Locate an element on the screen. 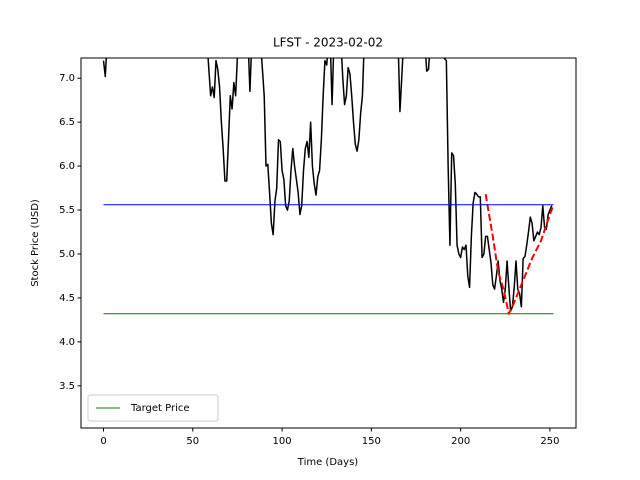  y-tick-label: 6.0 is located at coordinates (67, 166).